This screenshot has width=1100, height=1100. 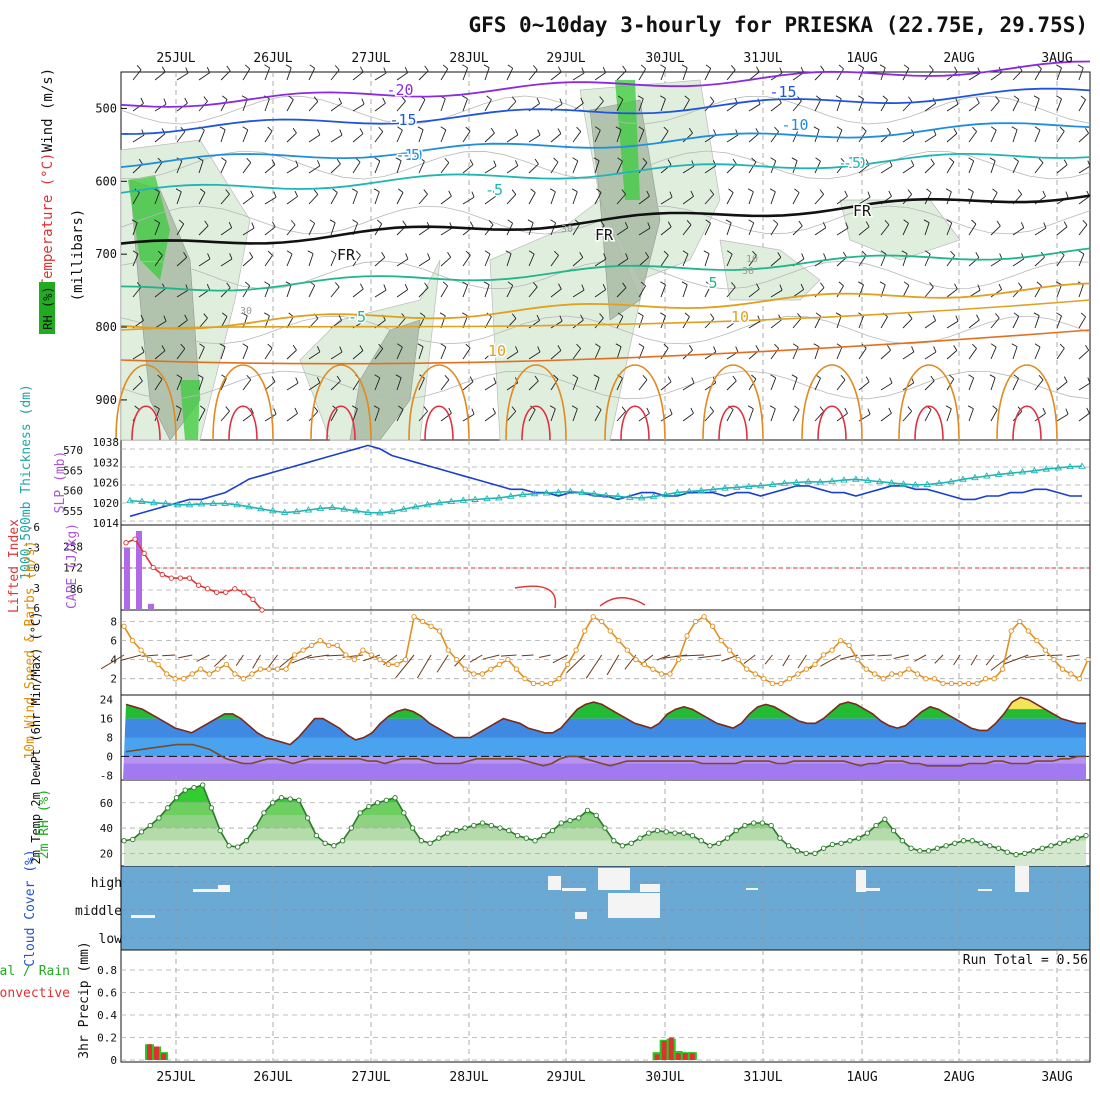 What do you see at coordinates (535, 597) in the screenshot?
I see `lifted-index-line` at bounding box center [535, 597].